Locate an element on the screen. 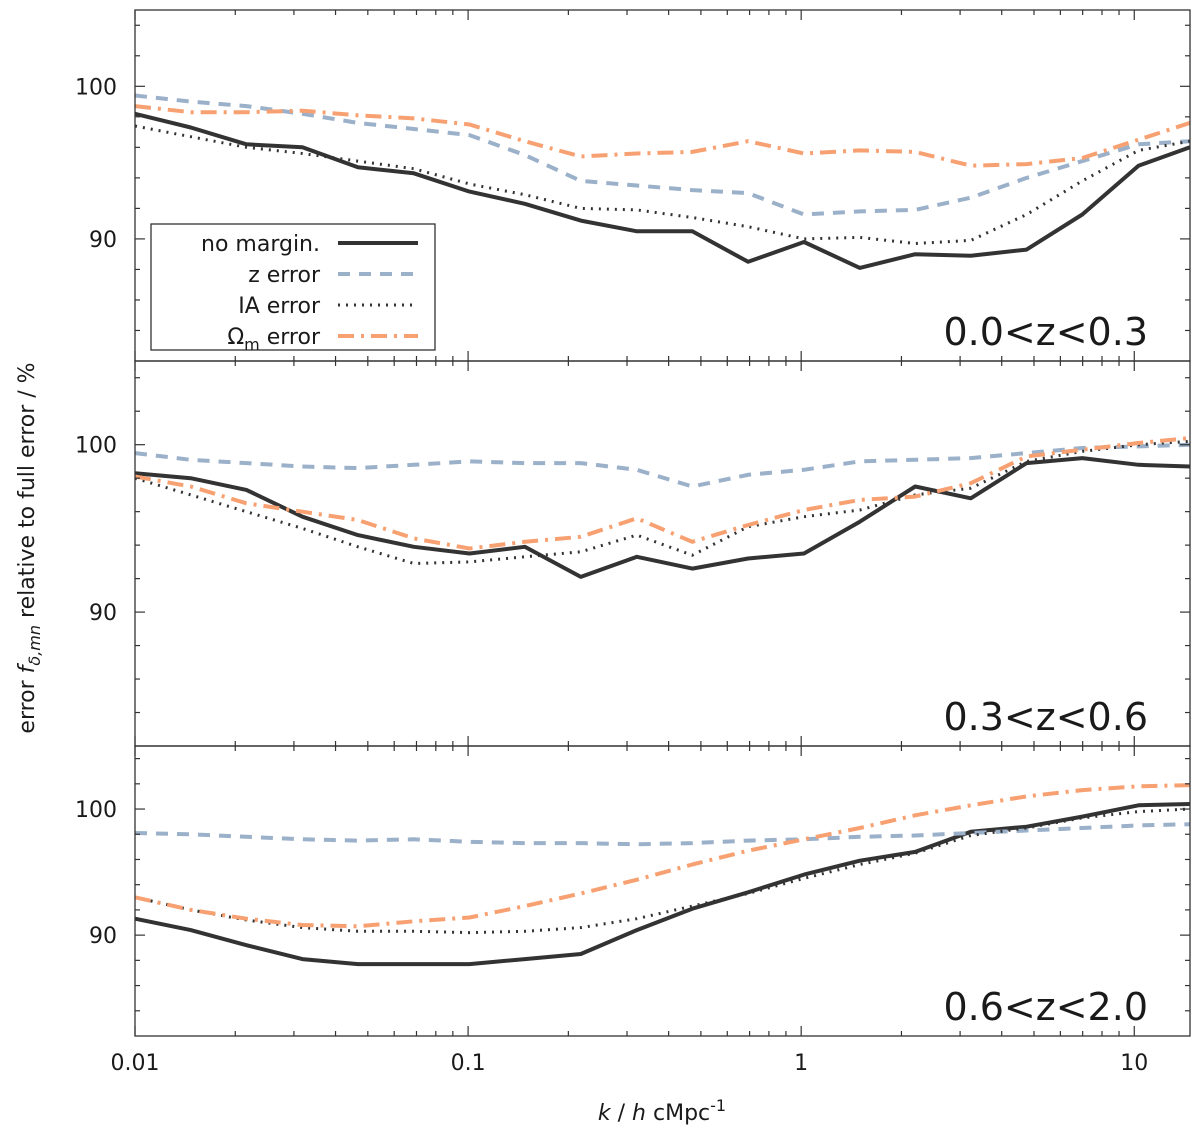 The height and width of the screenshot is (1130, 1200). y-axis-title: error fδ,mn relative to full error / % is located at coordinates (29, 547).